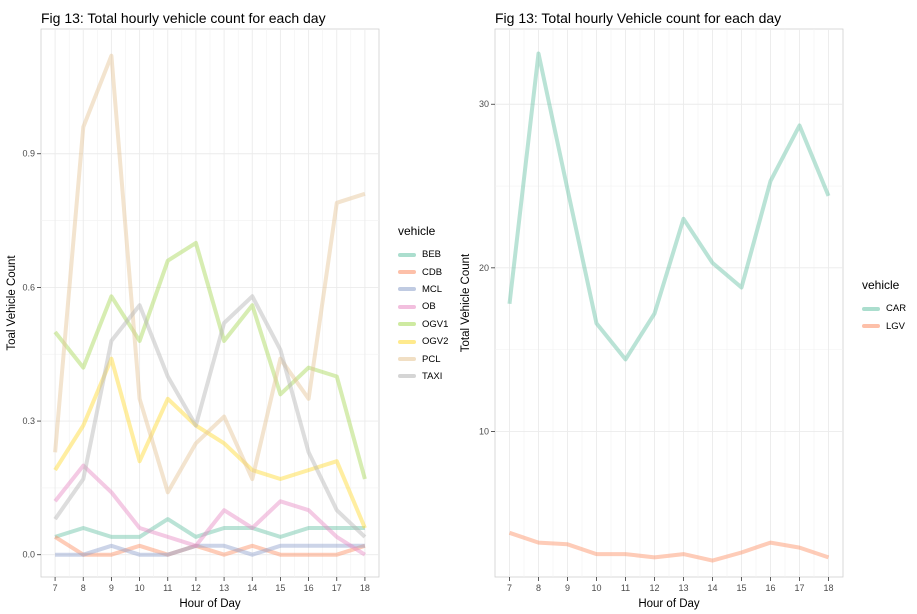 This screenshot has height=614, width=917. I want to click on legend-label: OB, so click(429, 307).